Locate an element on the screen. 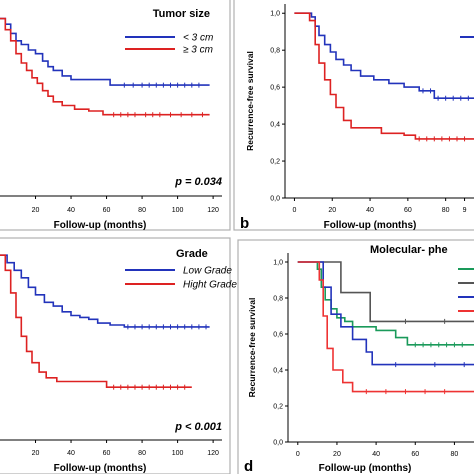 This screenshot has height=474, width=474. panel-letter: d is located at coordinates (248, 466).